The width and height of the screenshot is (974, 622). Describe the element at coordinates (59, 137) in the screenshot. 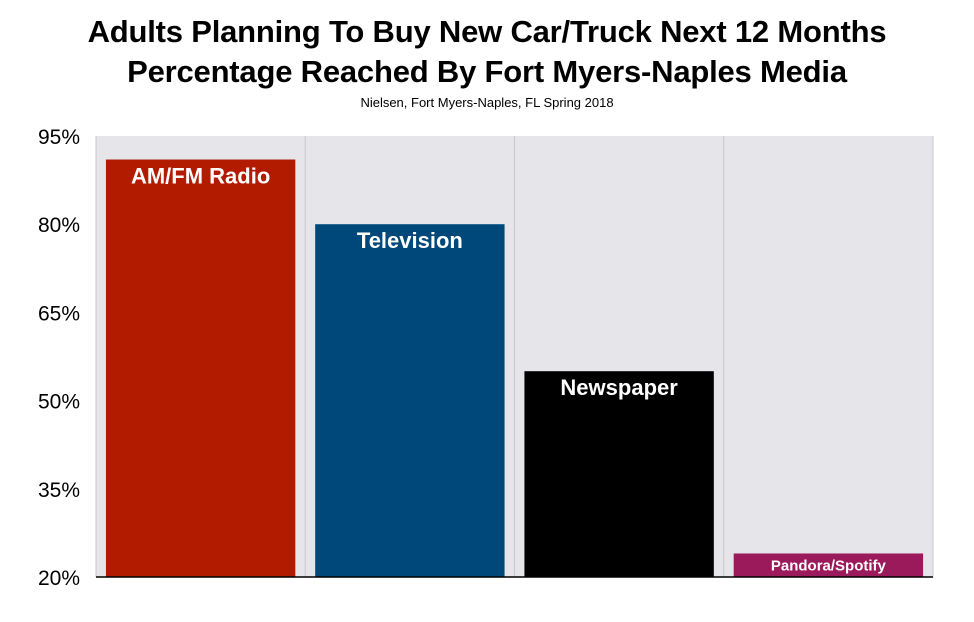

I see `y-tick-label: 95%` at that location.